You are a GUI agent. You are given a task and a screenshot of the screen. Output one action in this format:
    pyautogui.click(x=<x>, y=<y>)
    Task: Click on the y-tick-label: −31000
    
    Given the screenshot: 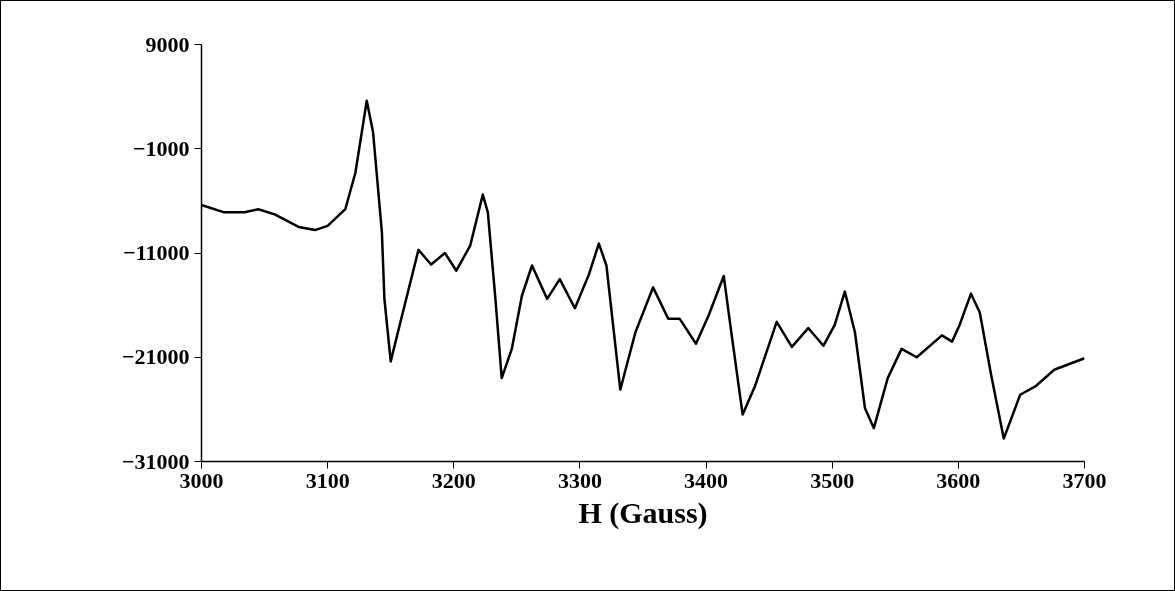 What is the action you would take?
    pyautogui.click(x=155, y=461)
    